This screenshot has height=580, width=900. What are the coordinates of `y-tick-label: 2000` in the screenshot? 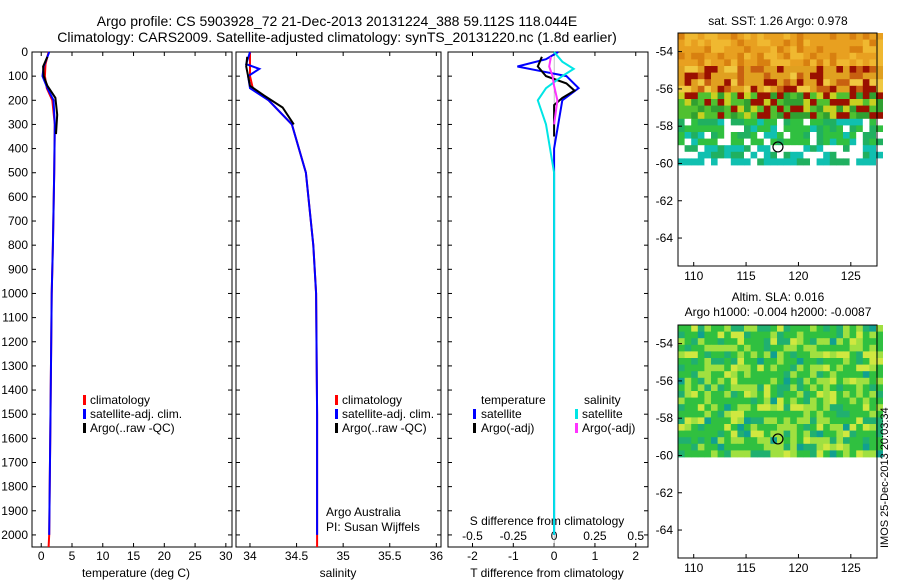 It's located at (14, 535).